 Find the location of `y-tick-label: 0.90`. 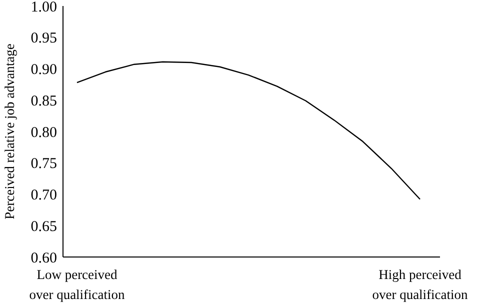

y-tick-label: 0.90 is located at coordinates (43, 70).